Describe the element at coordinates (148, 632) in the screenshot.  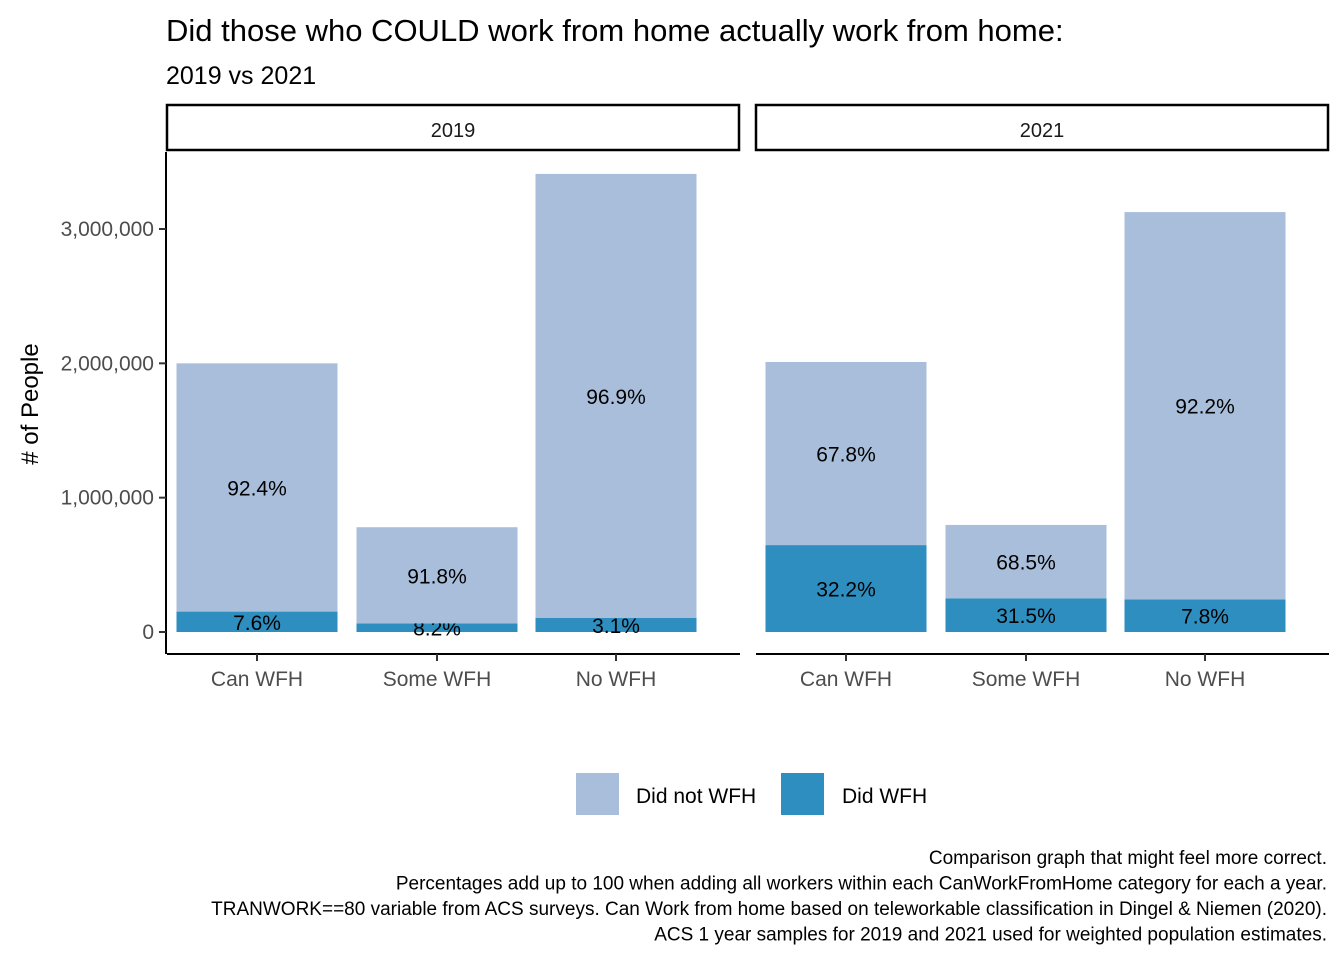
I see `y-tick-label: 0` at that location.